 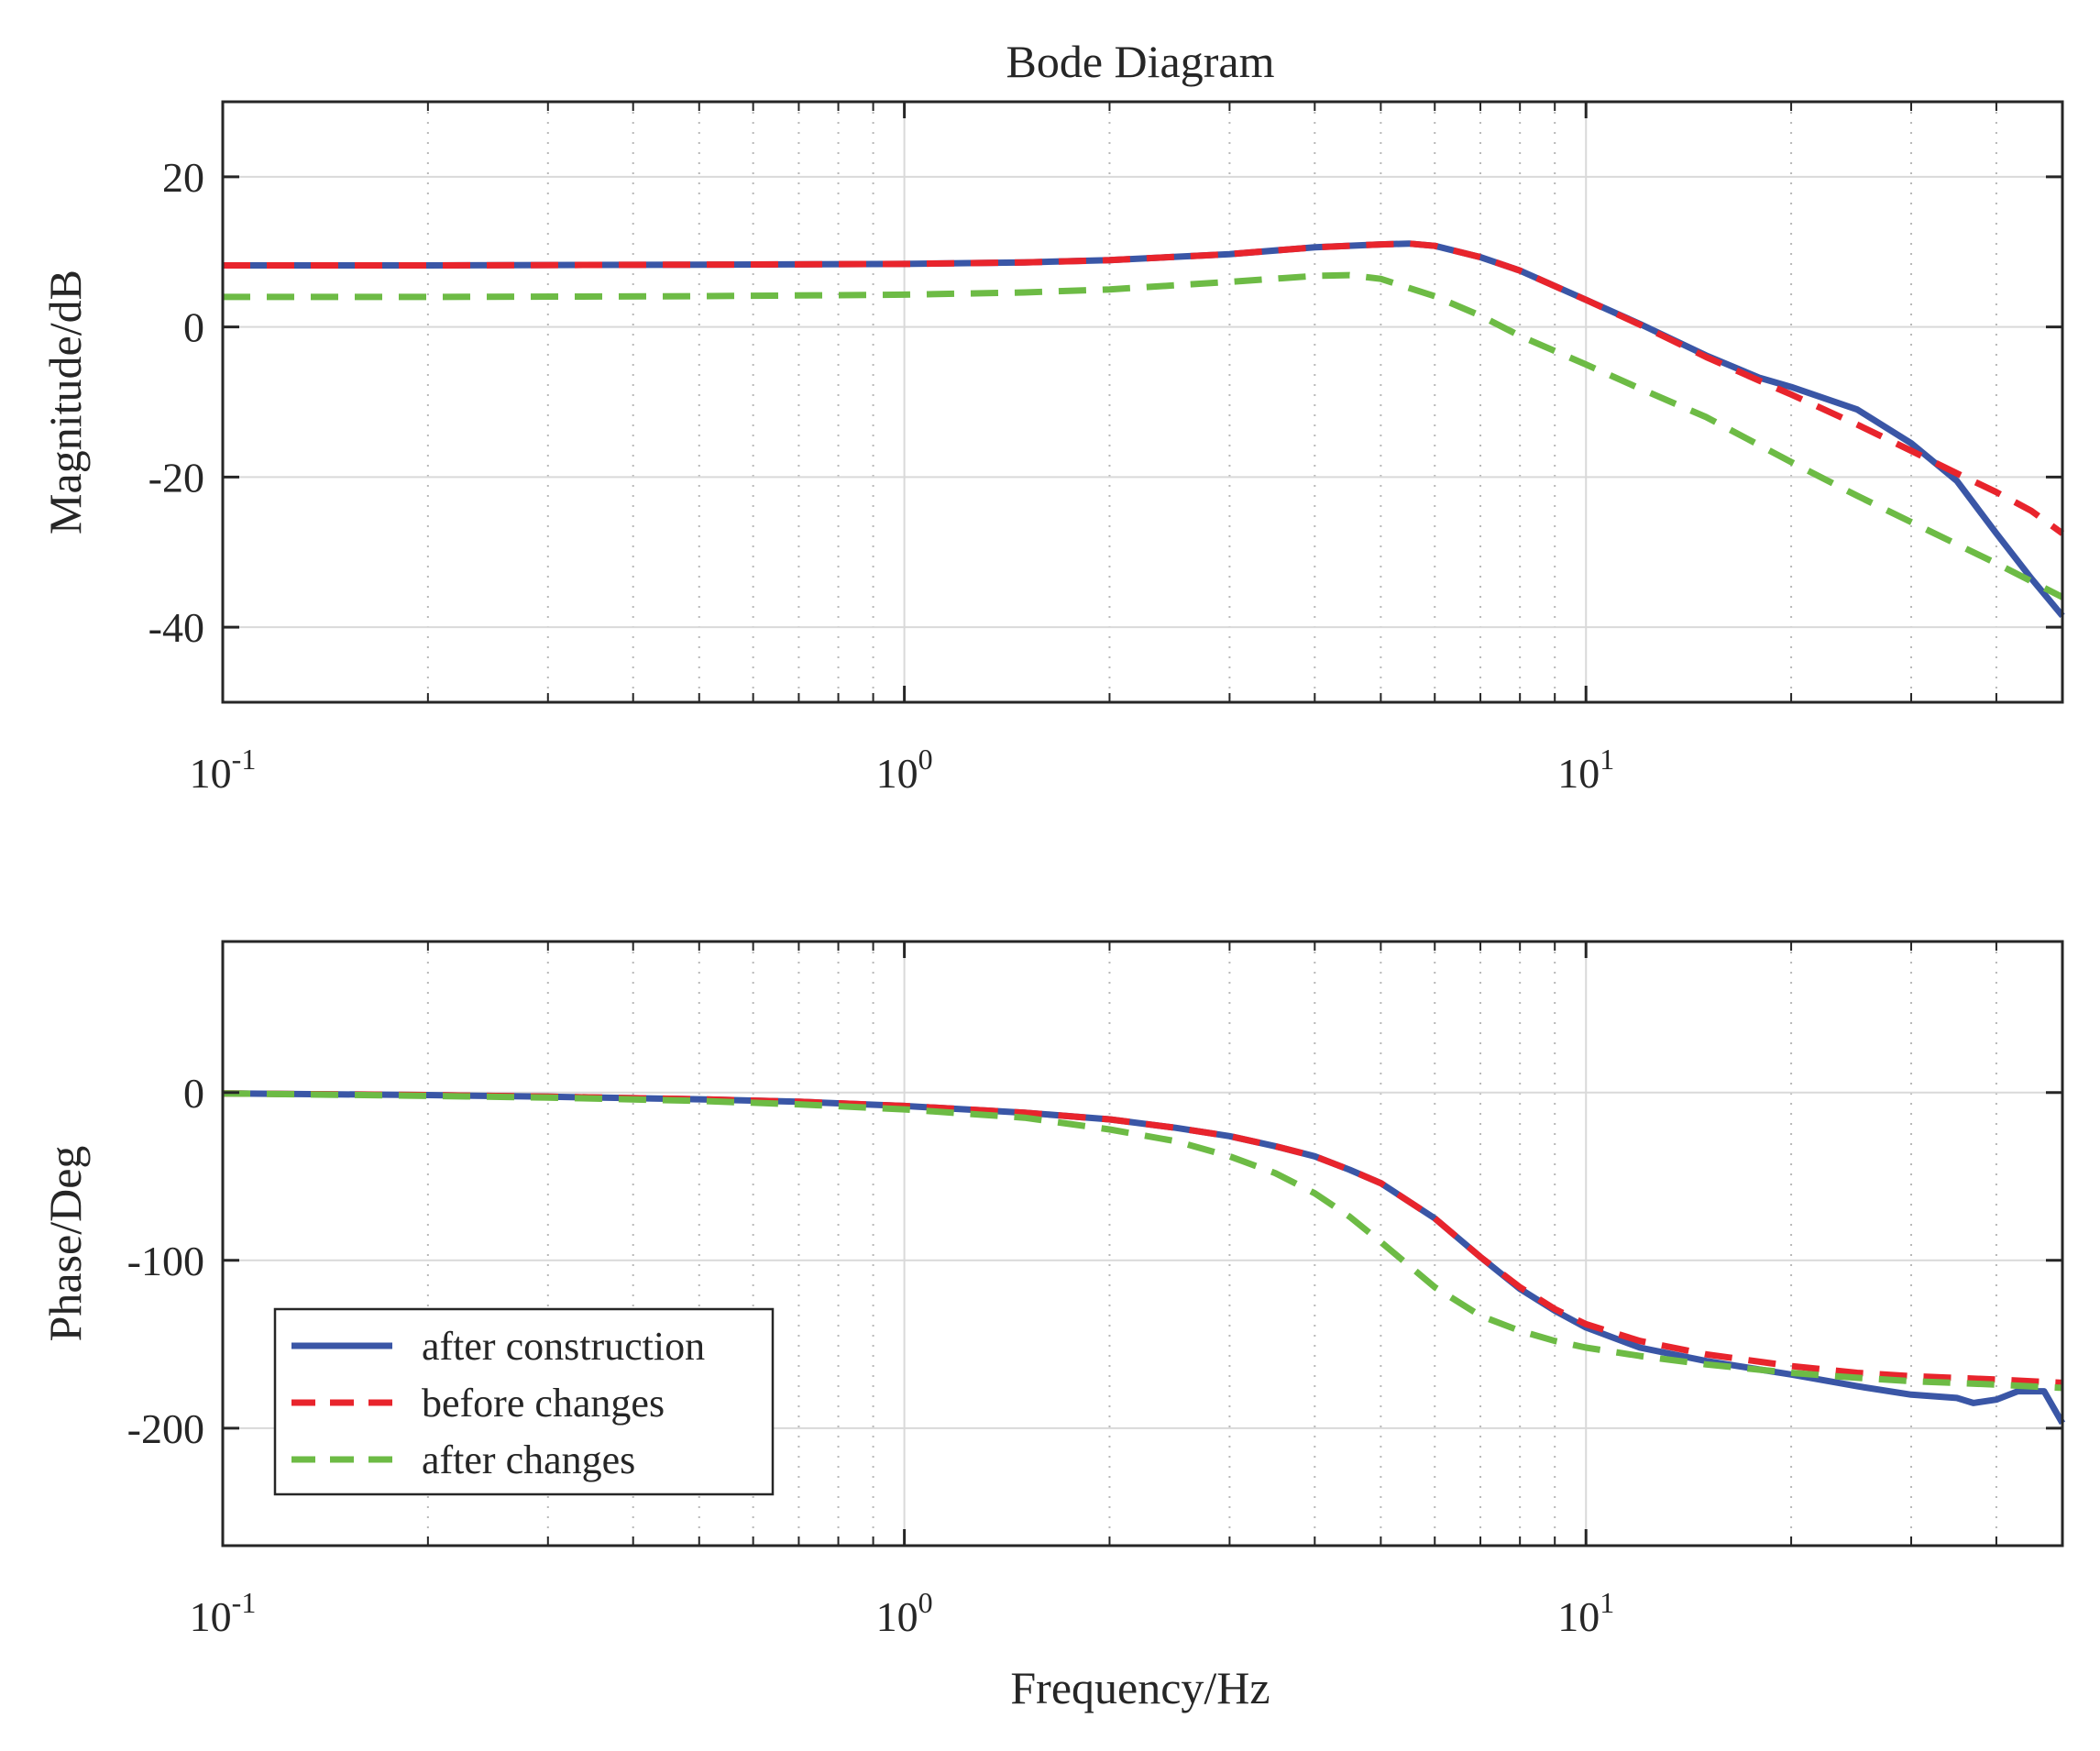 I want to click on legend-label-before-changes: before changes, so click(x=543, y=1403).